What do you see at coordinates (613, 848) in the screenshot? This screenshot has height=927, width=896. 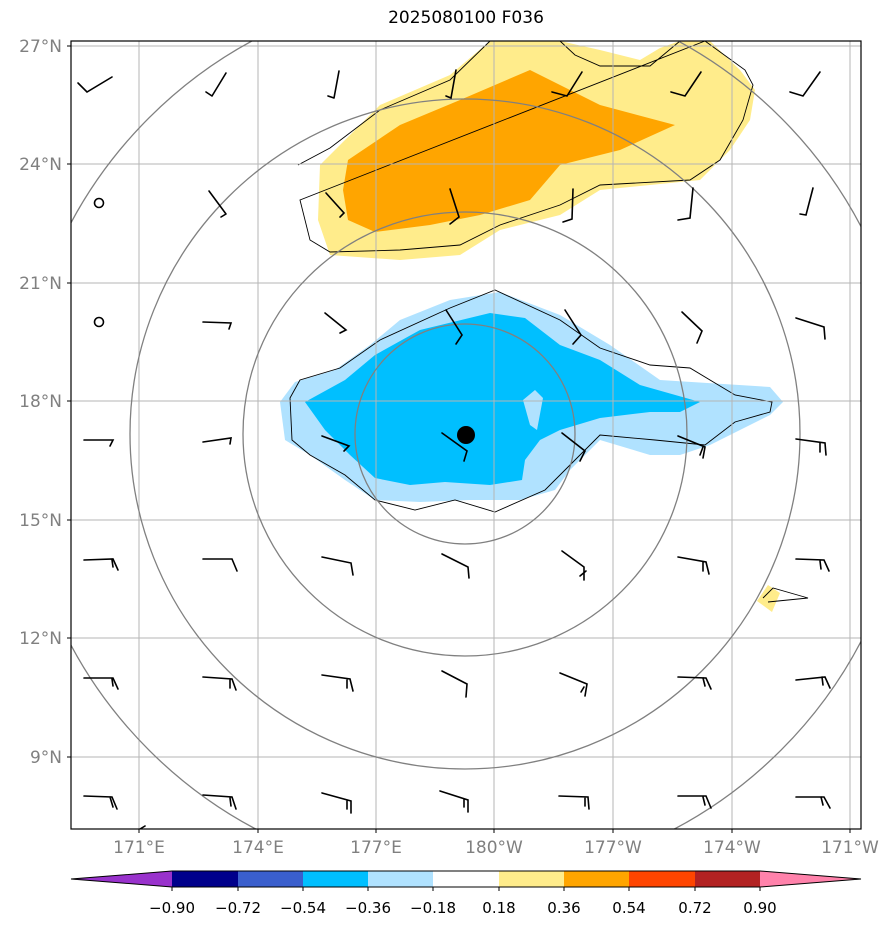 I see `lon-label: 177°W` at bounding box center [613, 848].